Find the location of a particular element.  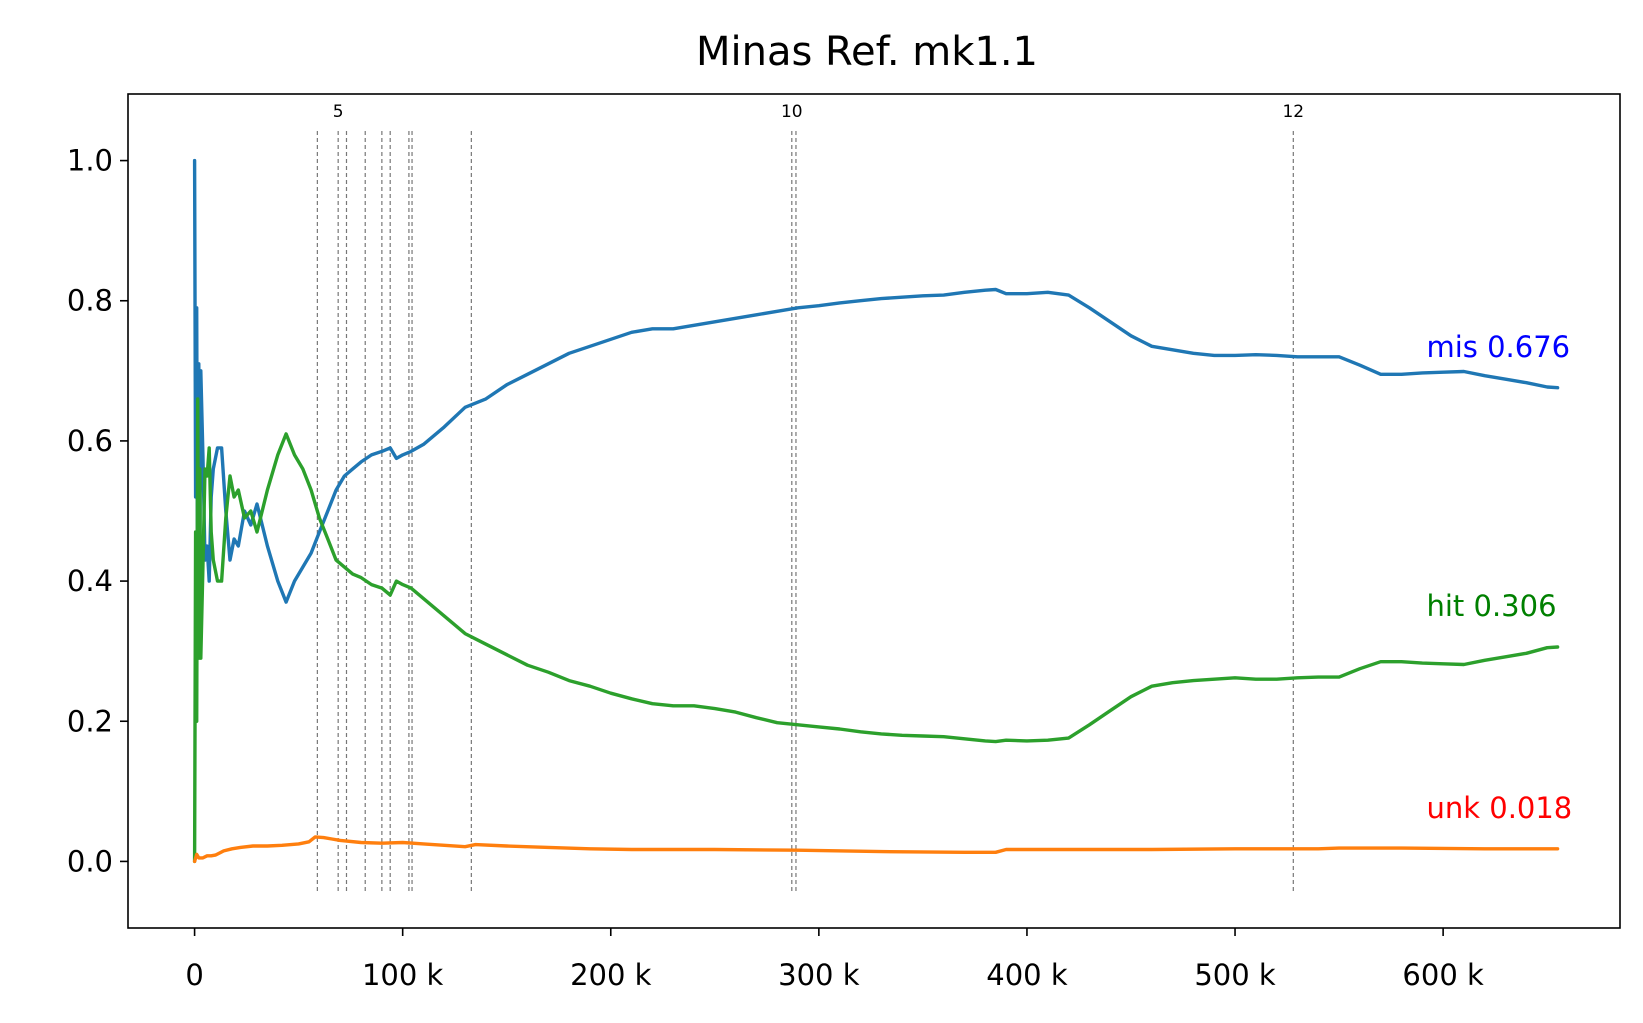

x-tick-label-2: 200 k is located at coordinates (611, 975).